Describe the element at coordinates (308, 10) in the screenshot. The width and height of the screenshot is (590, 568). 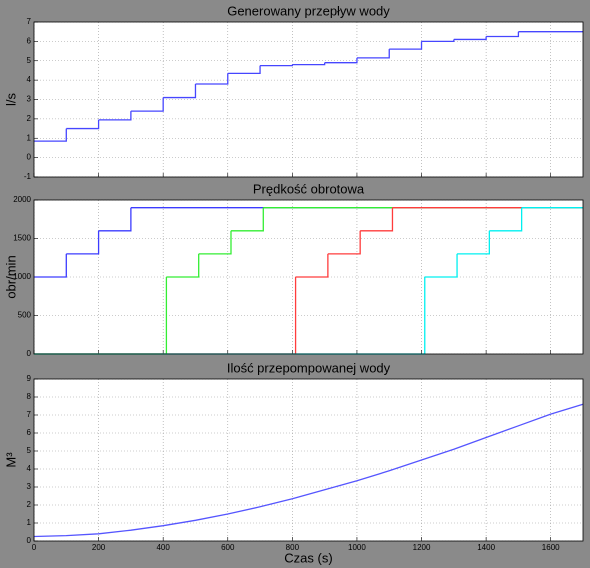
I see `chart-title: Generowany przepływ wody` at that location.